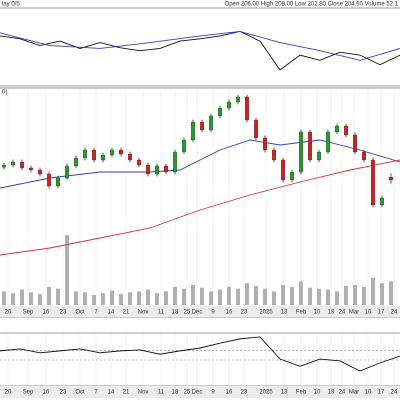 The width and height of the screenshot is (400, 400). What do you see at coordinates (161, 313) in the screenshot?
I see `x-tick-label: 11` at bounding box center [161, 313].